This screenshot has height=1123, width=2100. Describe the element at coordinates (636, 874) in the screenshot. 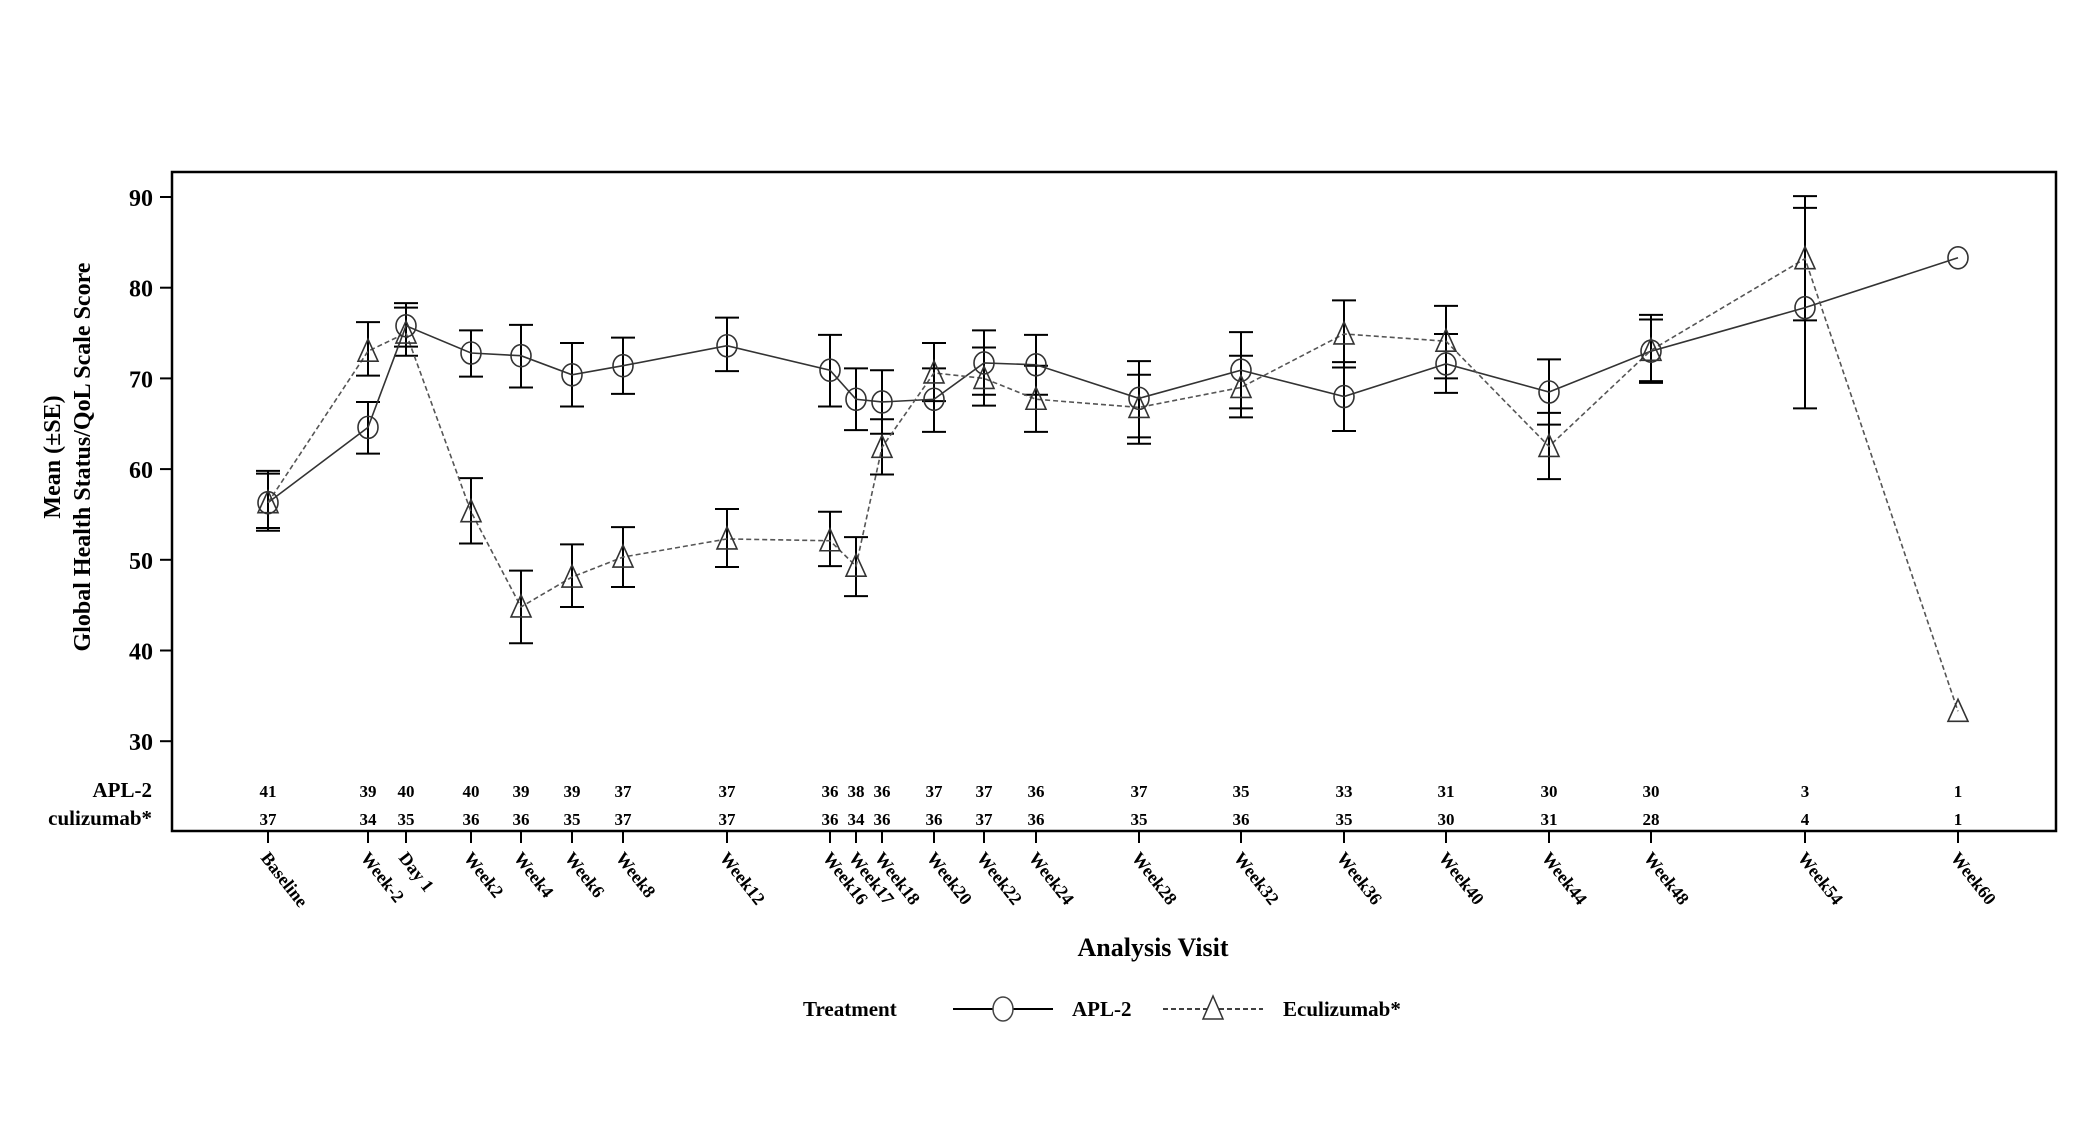

I see `x-tick-label: Week8` at that location.